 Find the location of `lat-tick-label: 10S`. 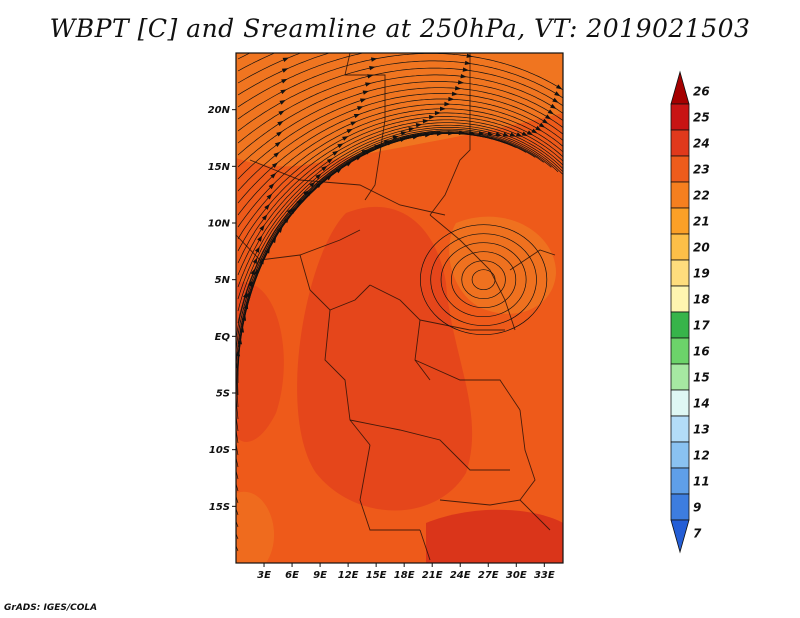

lat-tick-label: 10S is located at coordinates (219, 450).